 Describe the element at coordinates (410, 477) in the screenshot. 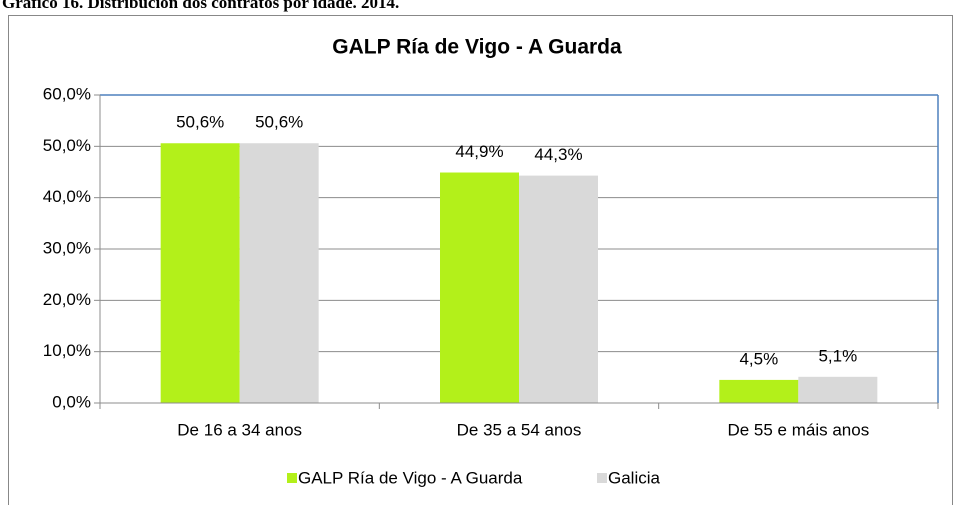

I see `legend-label: GALP Ría de Vigo - A Guarda` at that location.